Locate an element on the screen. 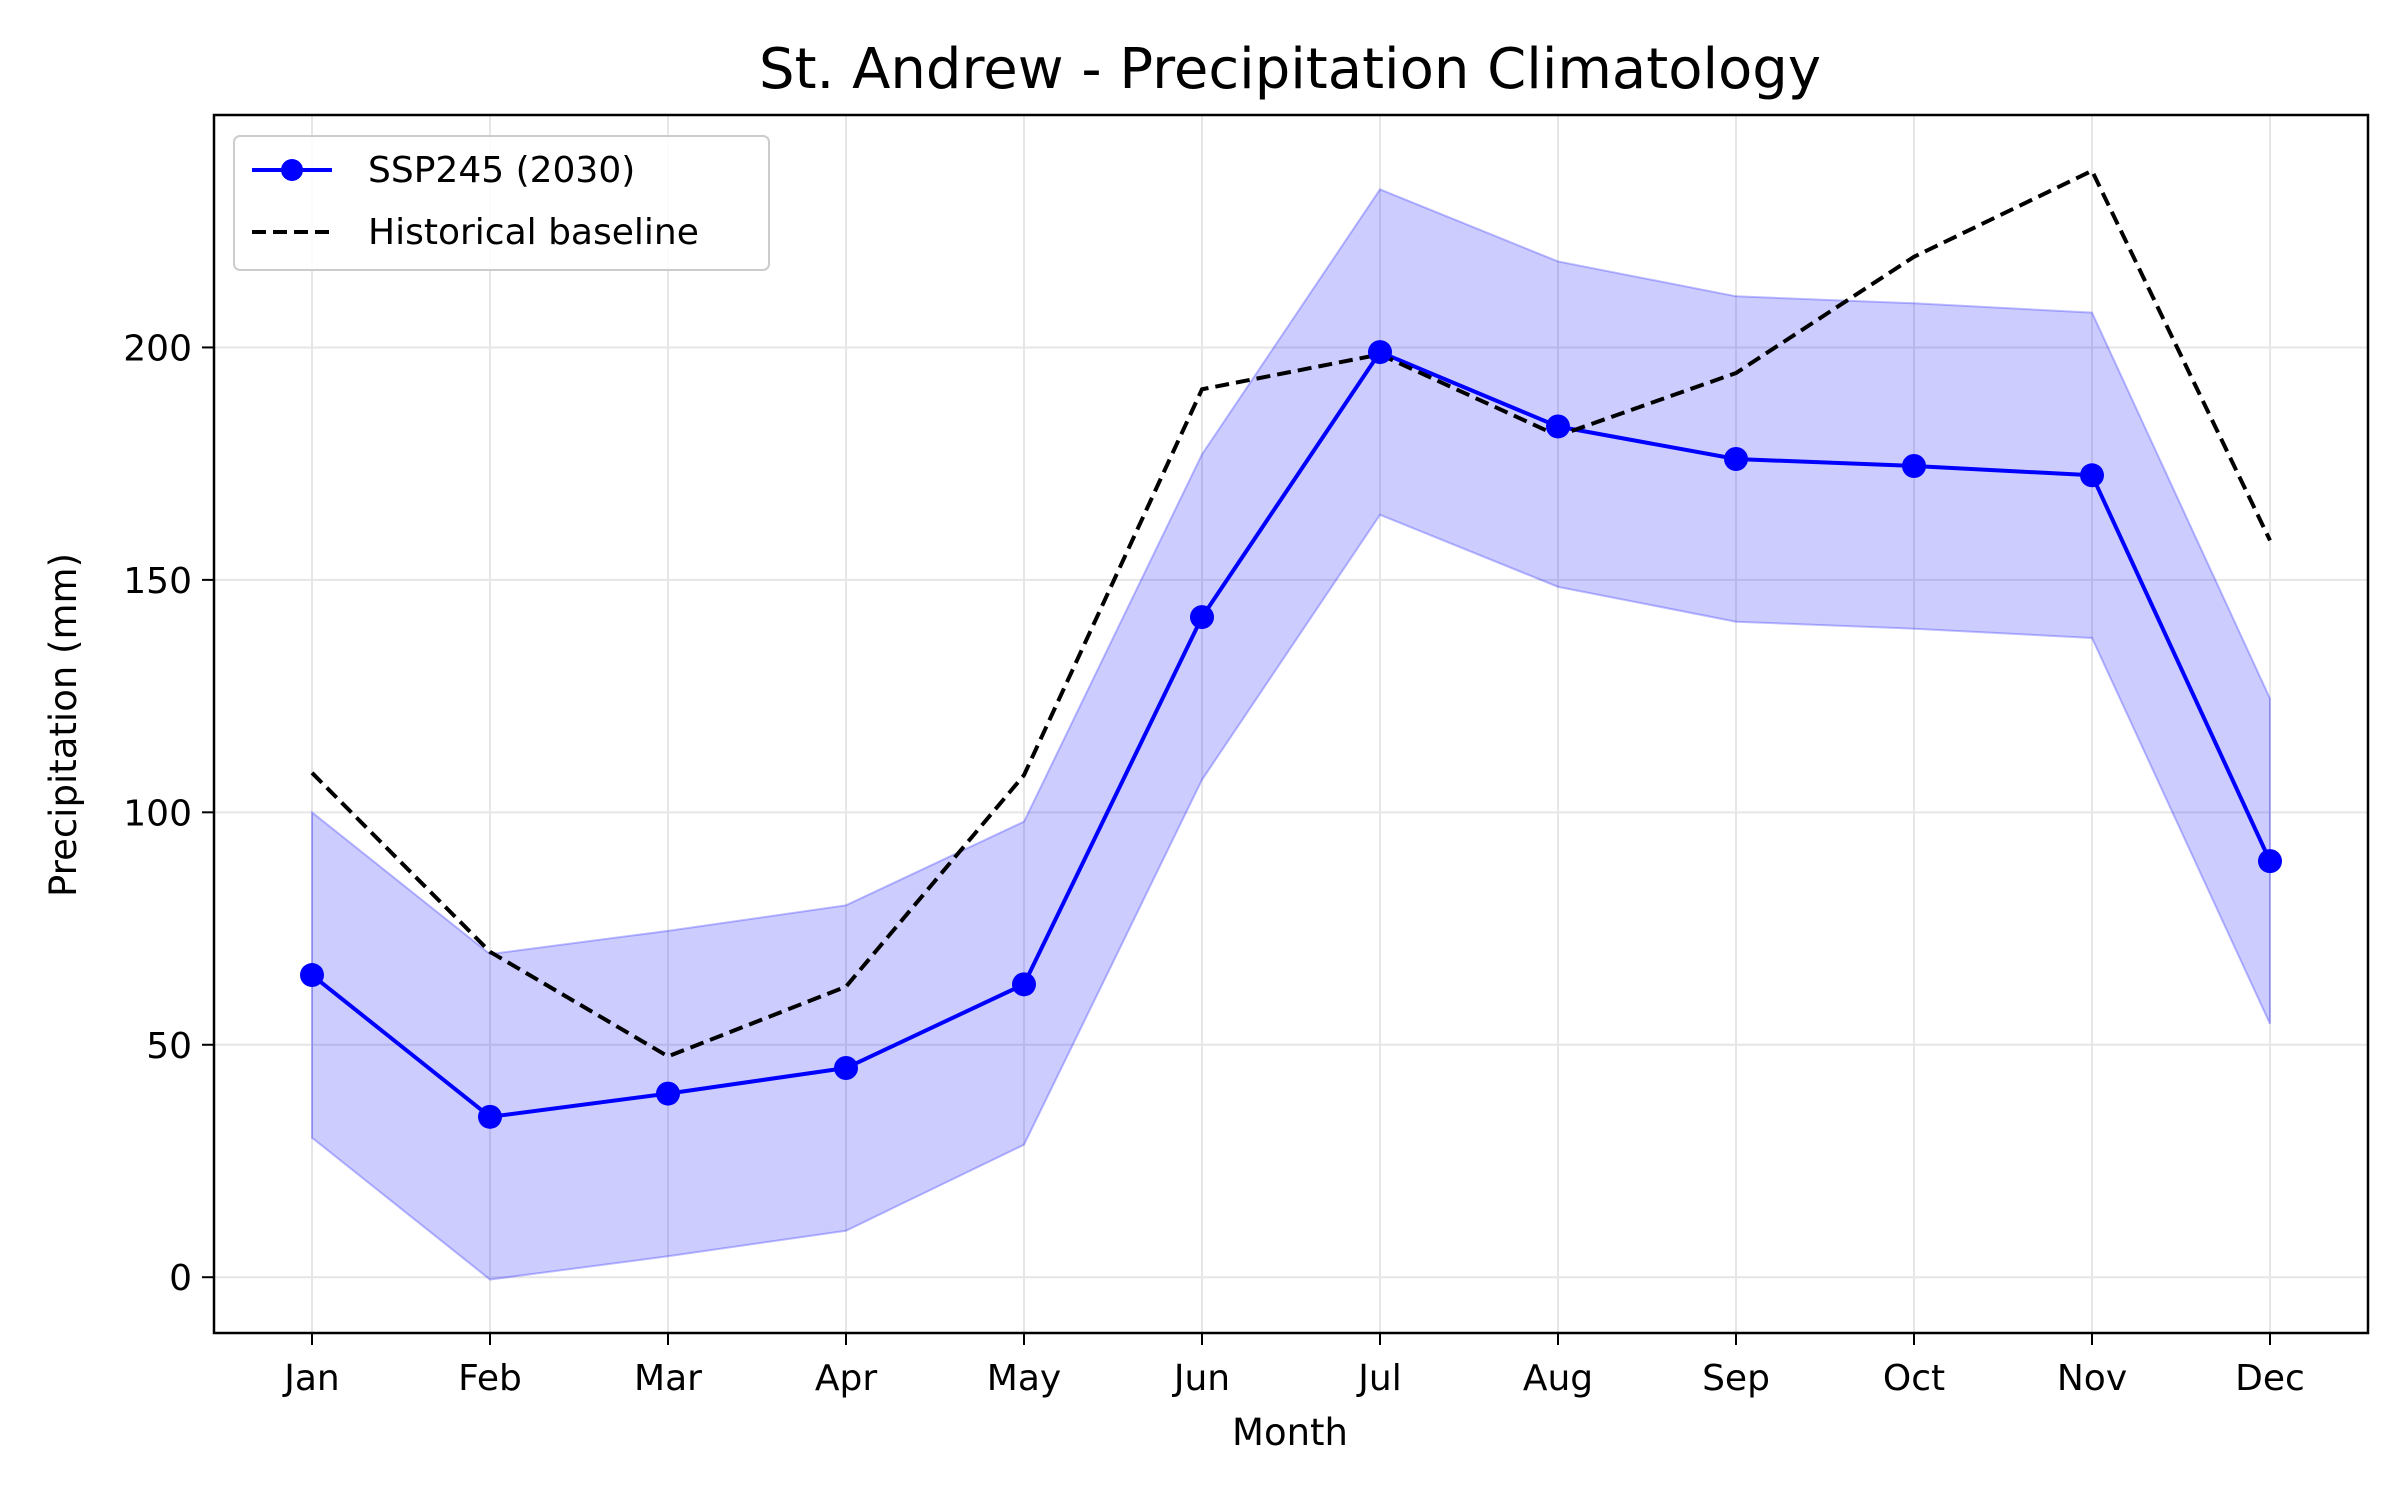 The image size is (2400, 1500). x-tick-label: Sep is located at coordinates (1736, 1378).